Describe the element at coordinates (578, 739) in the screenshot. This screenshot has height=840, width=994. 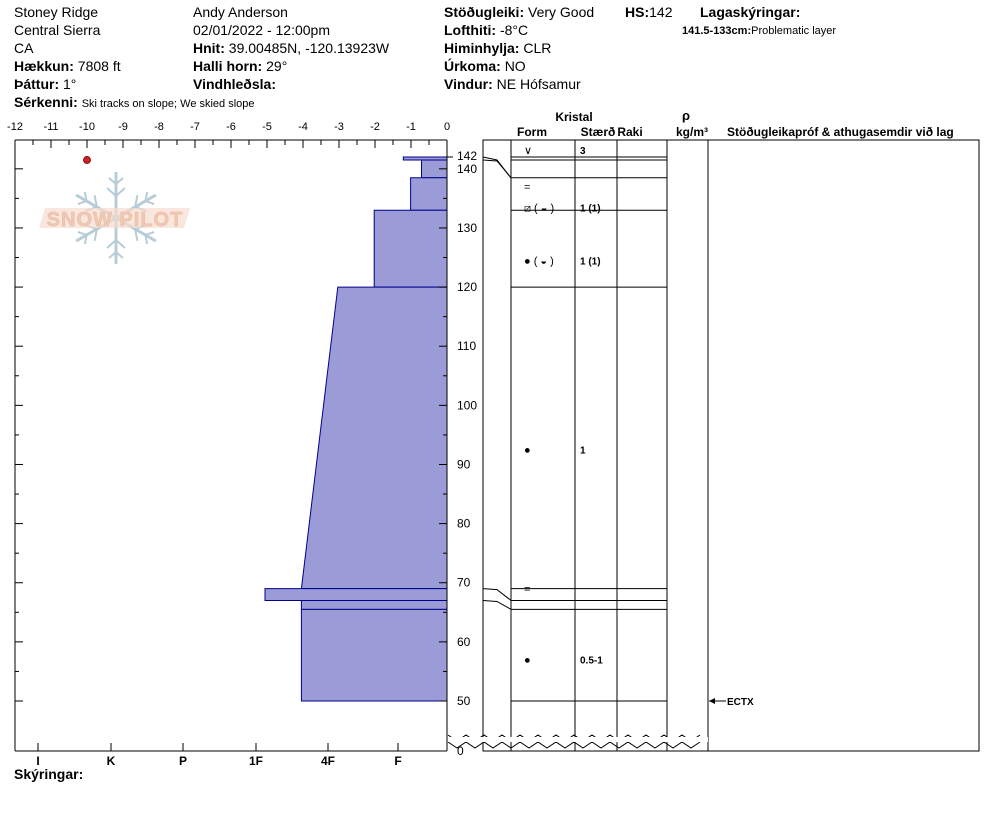
I see `axis-break-gap` at that location.